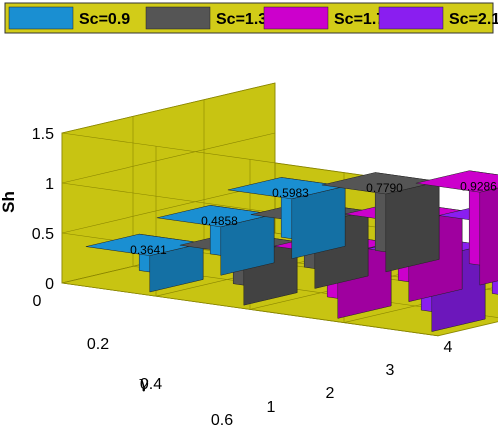  What do you see at coordinates (290, 193) in the screenshot?
I see `data-label: 0.5983` at bounding box center [290, 193].